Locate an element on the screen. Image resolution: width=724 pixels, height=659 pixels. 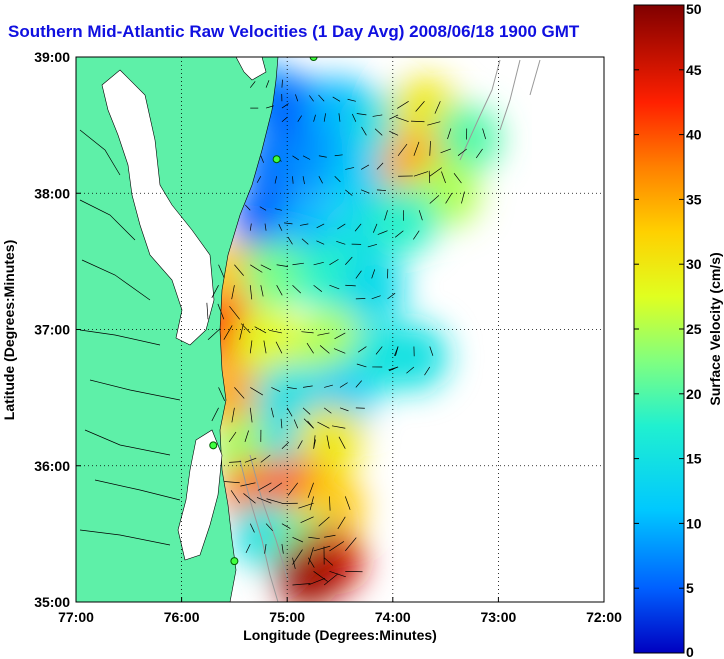
pamlico-sound is located at coordinates (200, 495).